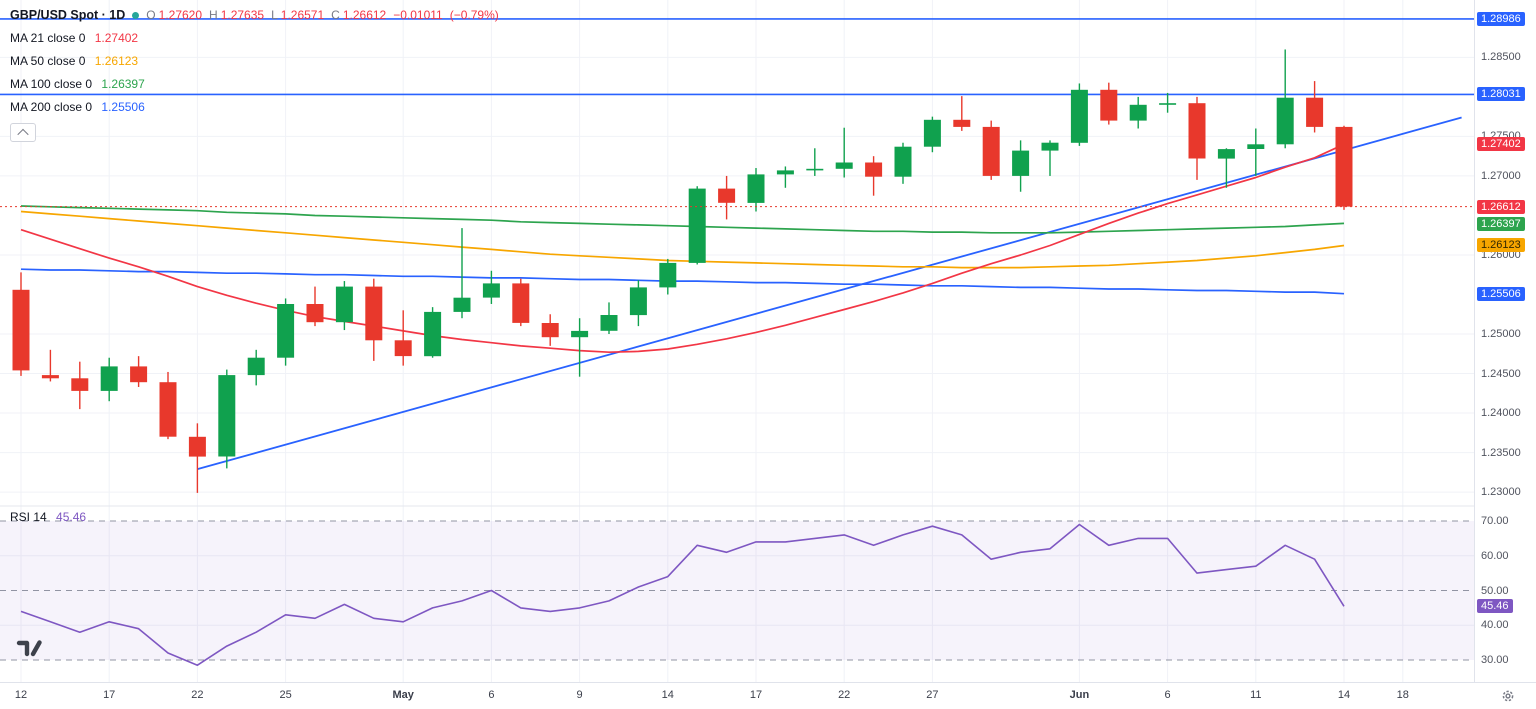 The image size is (1536, 709). I want to click on price-axis-tick: 1.27000, so click(1501, 175).